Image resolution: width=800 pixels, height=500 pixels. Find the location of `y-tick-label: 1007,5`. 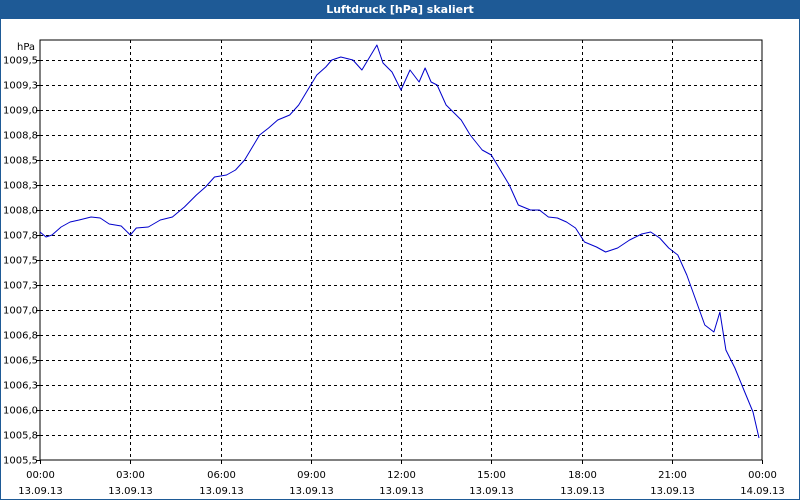

y-tick-label: 1007,5 is located at coordinates (20, 261).